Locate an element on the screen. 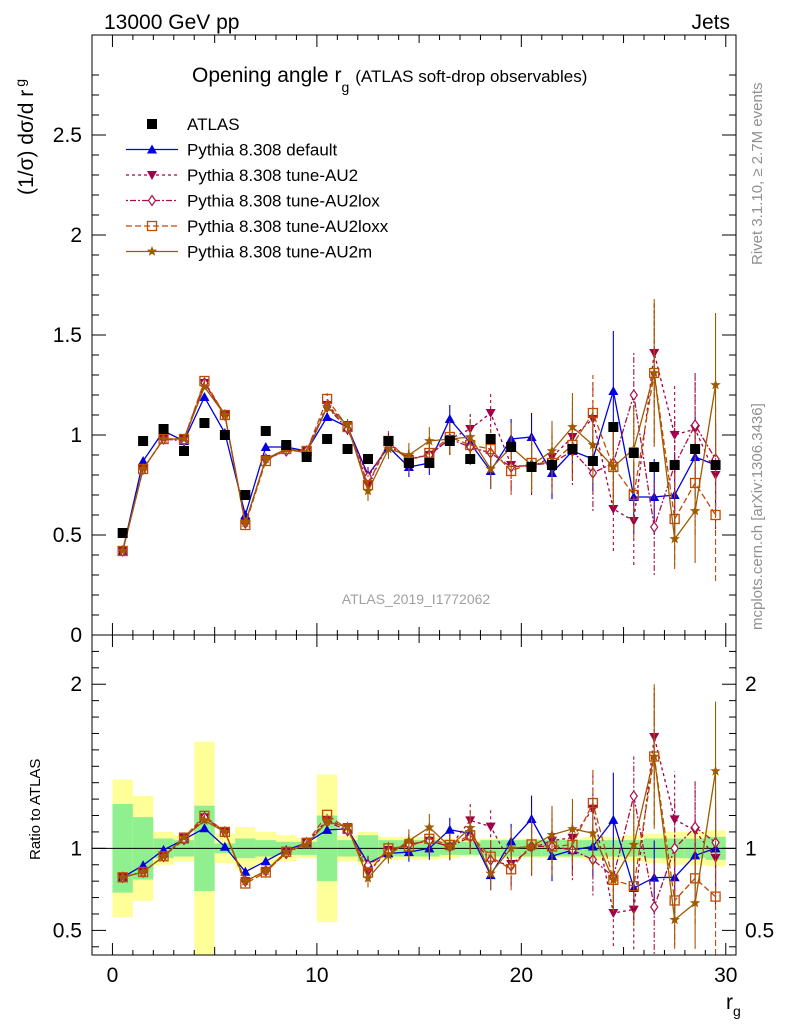 The height and width of the screenshot is (1024, 786). ratio-tick-label-1: 1 is located at coordinates (76, 848).